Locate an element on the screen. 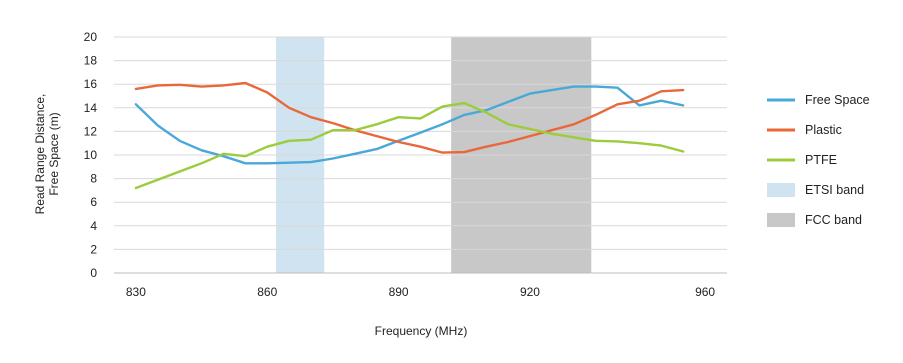 This screenshot has height=363, width=903. legend-item-plastic: Plastic is located at coordinates (804, 130).